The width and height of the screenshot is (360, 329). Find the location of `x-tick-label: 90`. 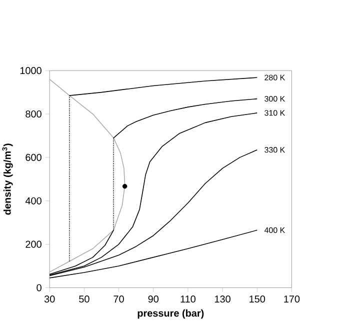

x-tick-label: 90 is located at coordinates (153, 299).